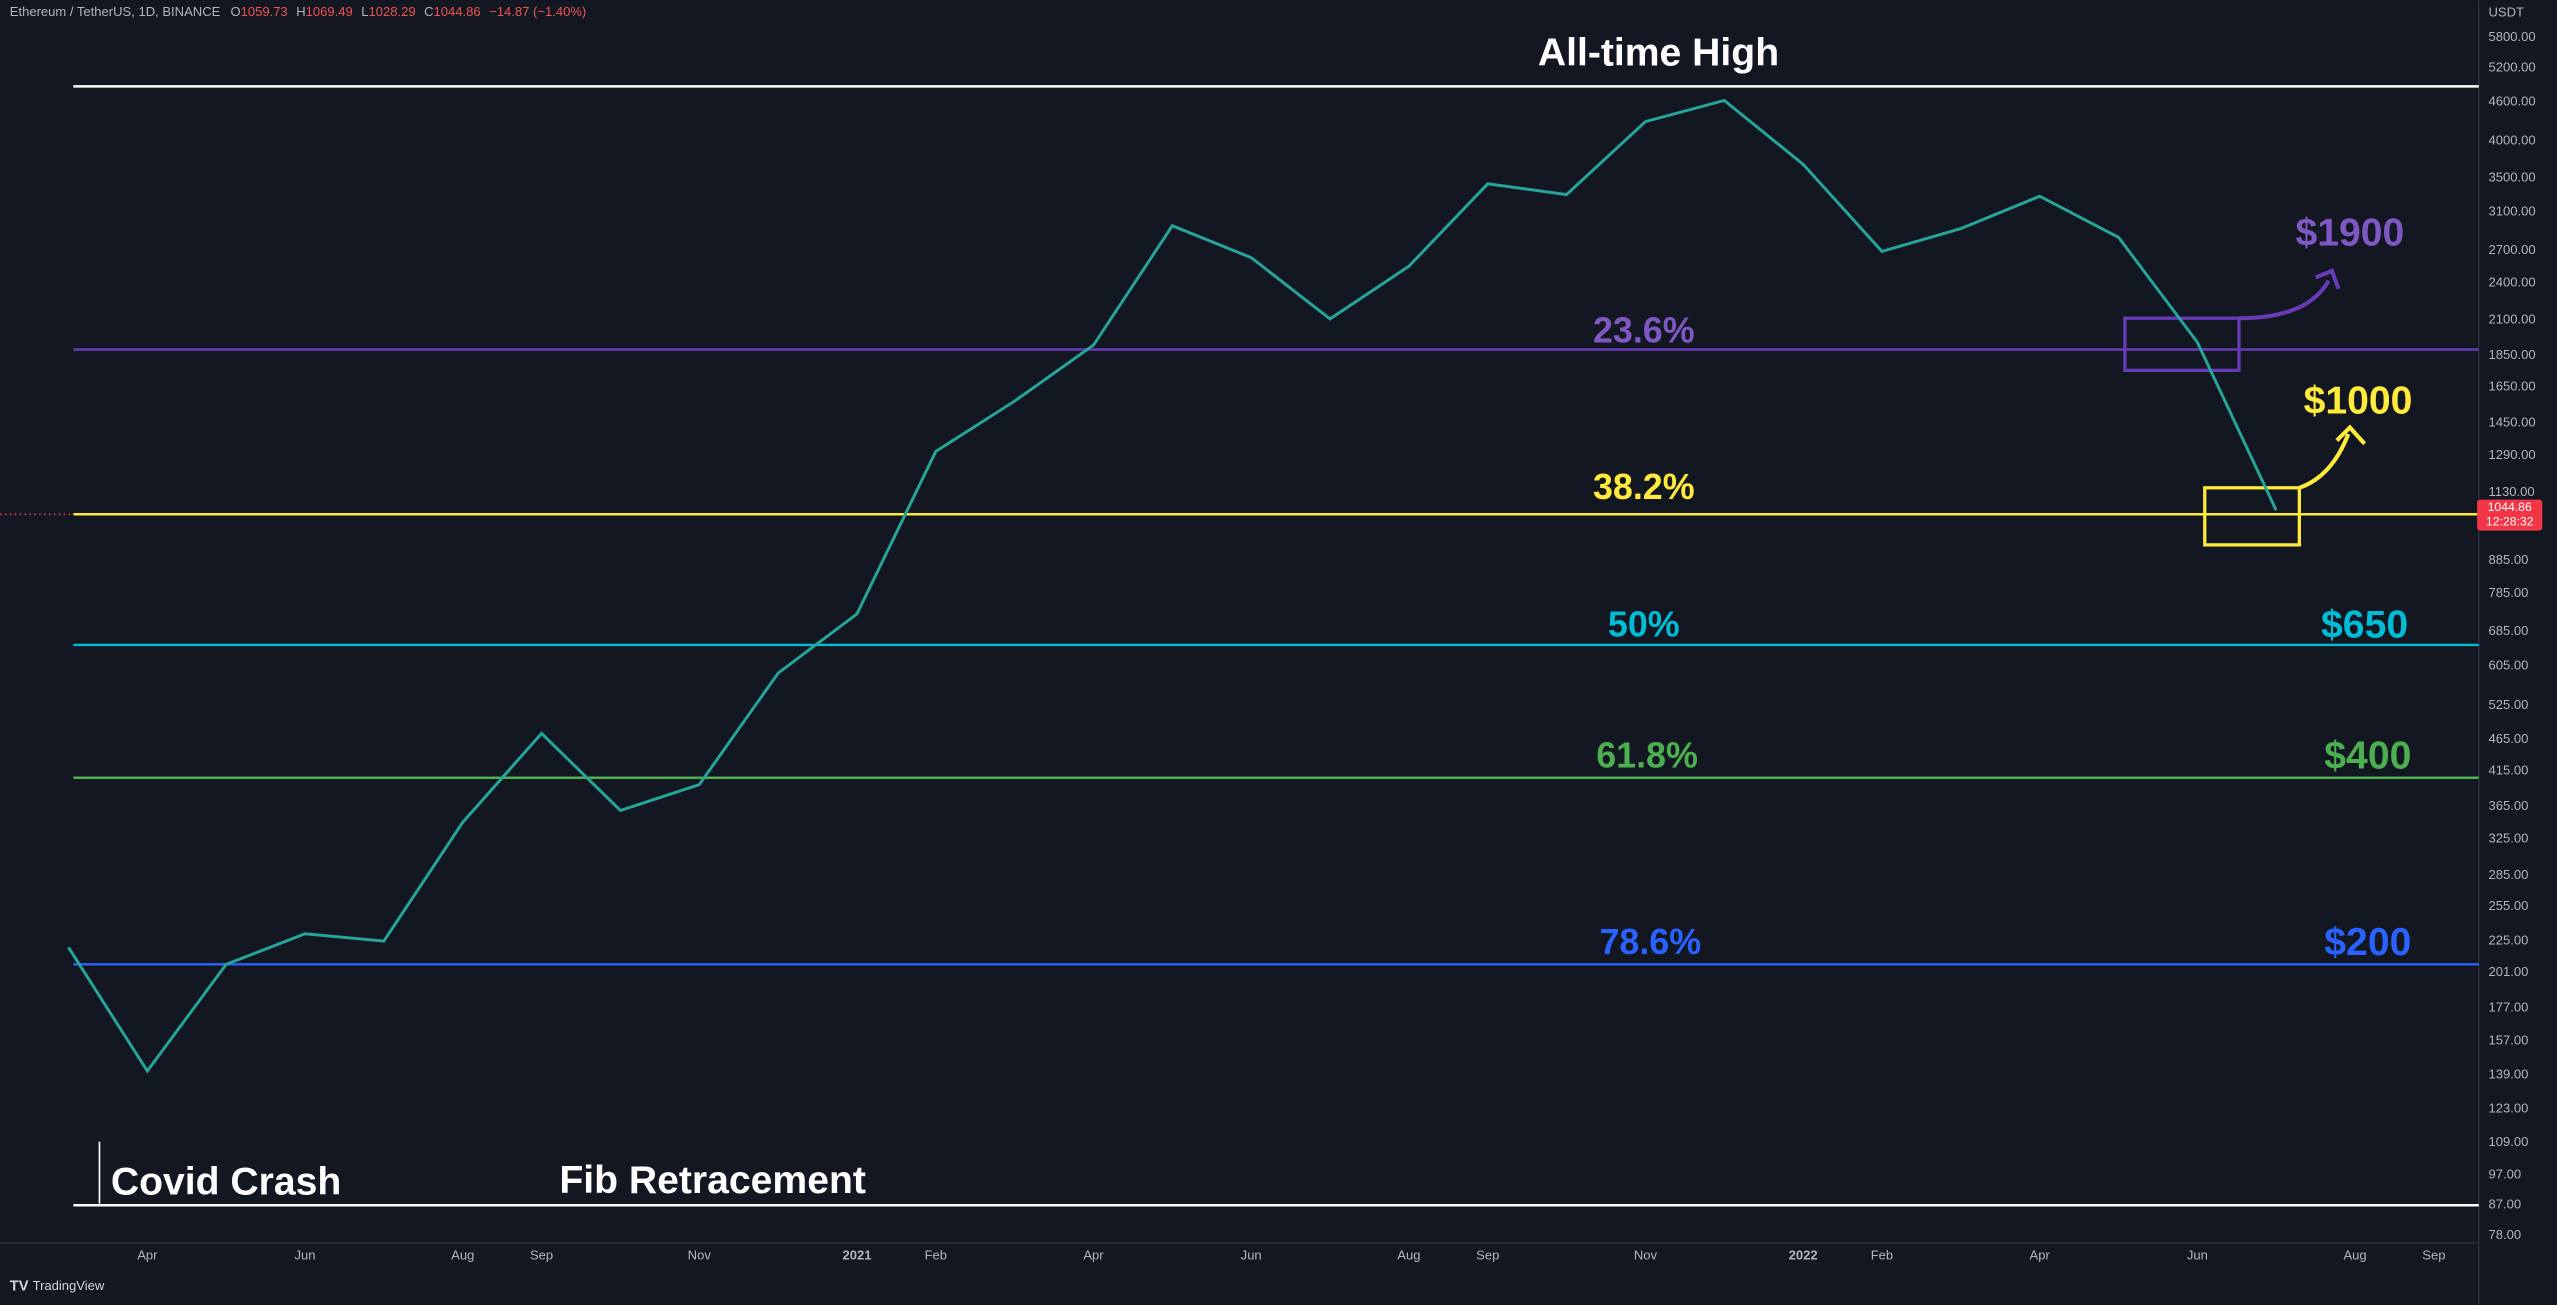  I want to click on ohlc-value: 1028.29, so click(392, 12).